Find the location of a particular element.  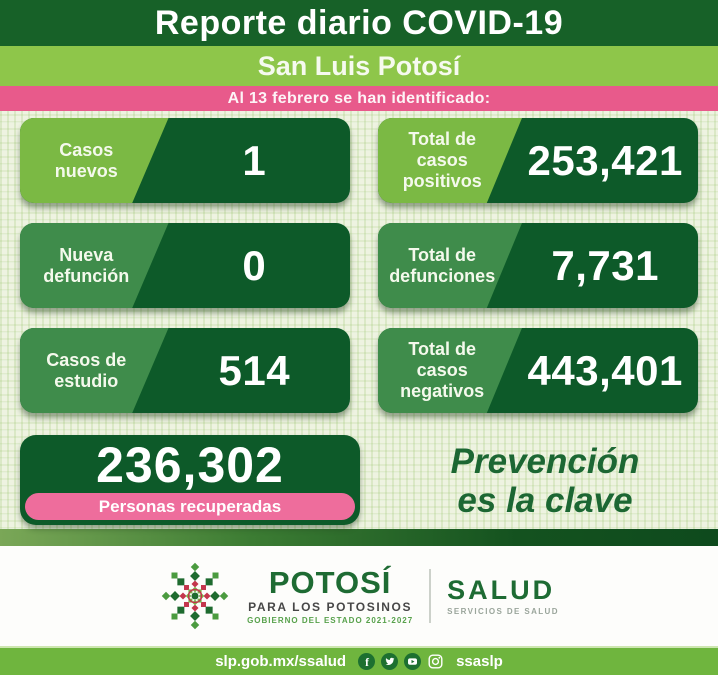

stat-label: Total de casos negativos is located at coordinates (442, 370).